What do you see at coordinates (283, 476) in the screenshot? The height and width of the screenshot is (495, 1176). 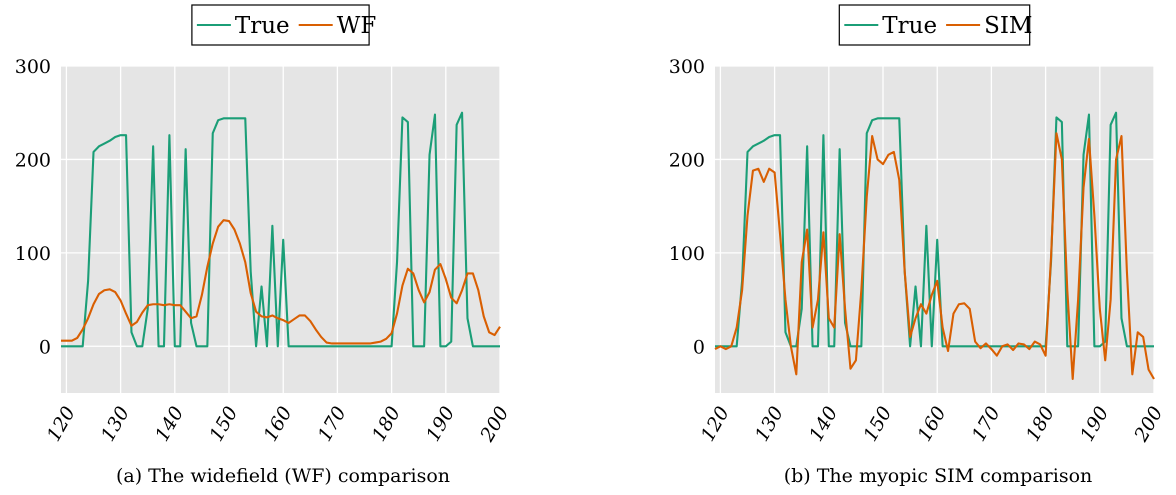 I see `panel-caption: (a) The widefield (WF) comparison` at bounding box center [283, 476].